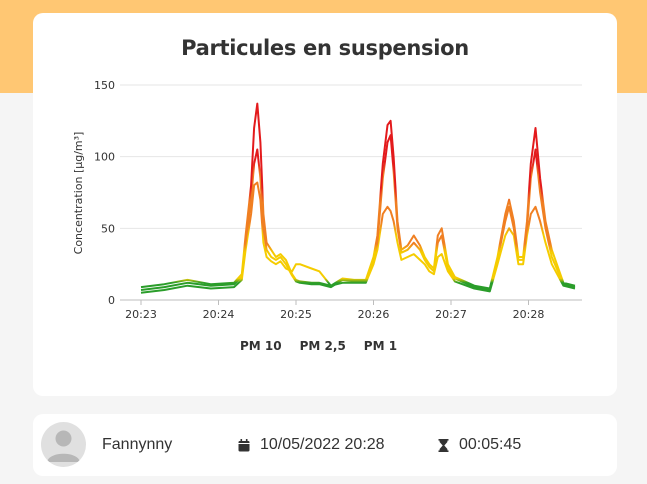  Describe the element at coordinates (374, 314) in the screenshot. I see `x-tick-label: 20:26` at that location.